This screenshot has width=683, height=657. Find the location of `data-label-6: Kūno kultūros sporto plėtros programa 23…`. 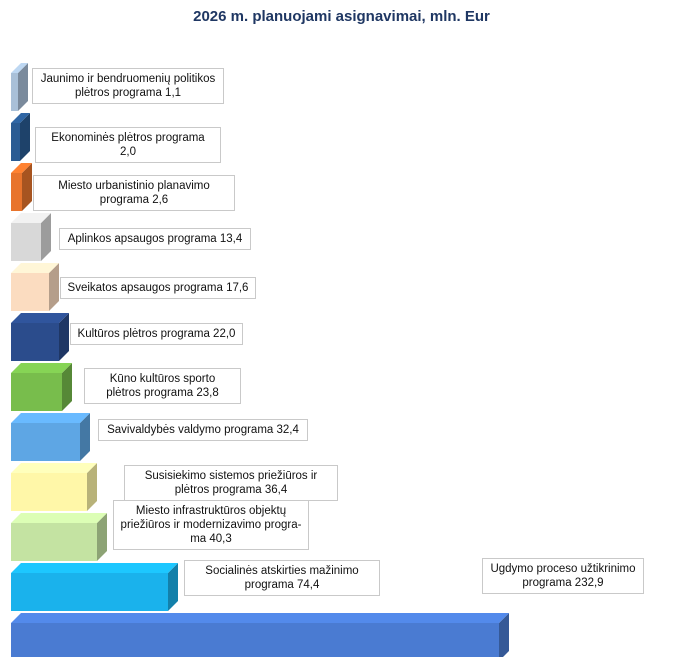

data-label-6: Kūno kultūros sporto plėtros programa 23… is located at coordinates (162, 386).